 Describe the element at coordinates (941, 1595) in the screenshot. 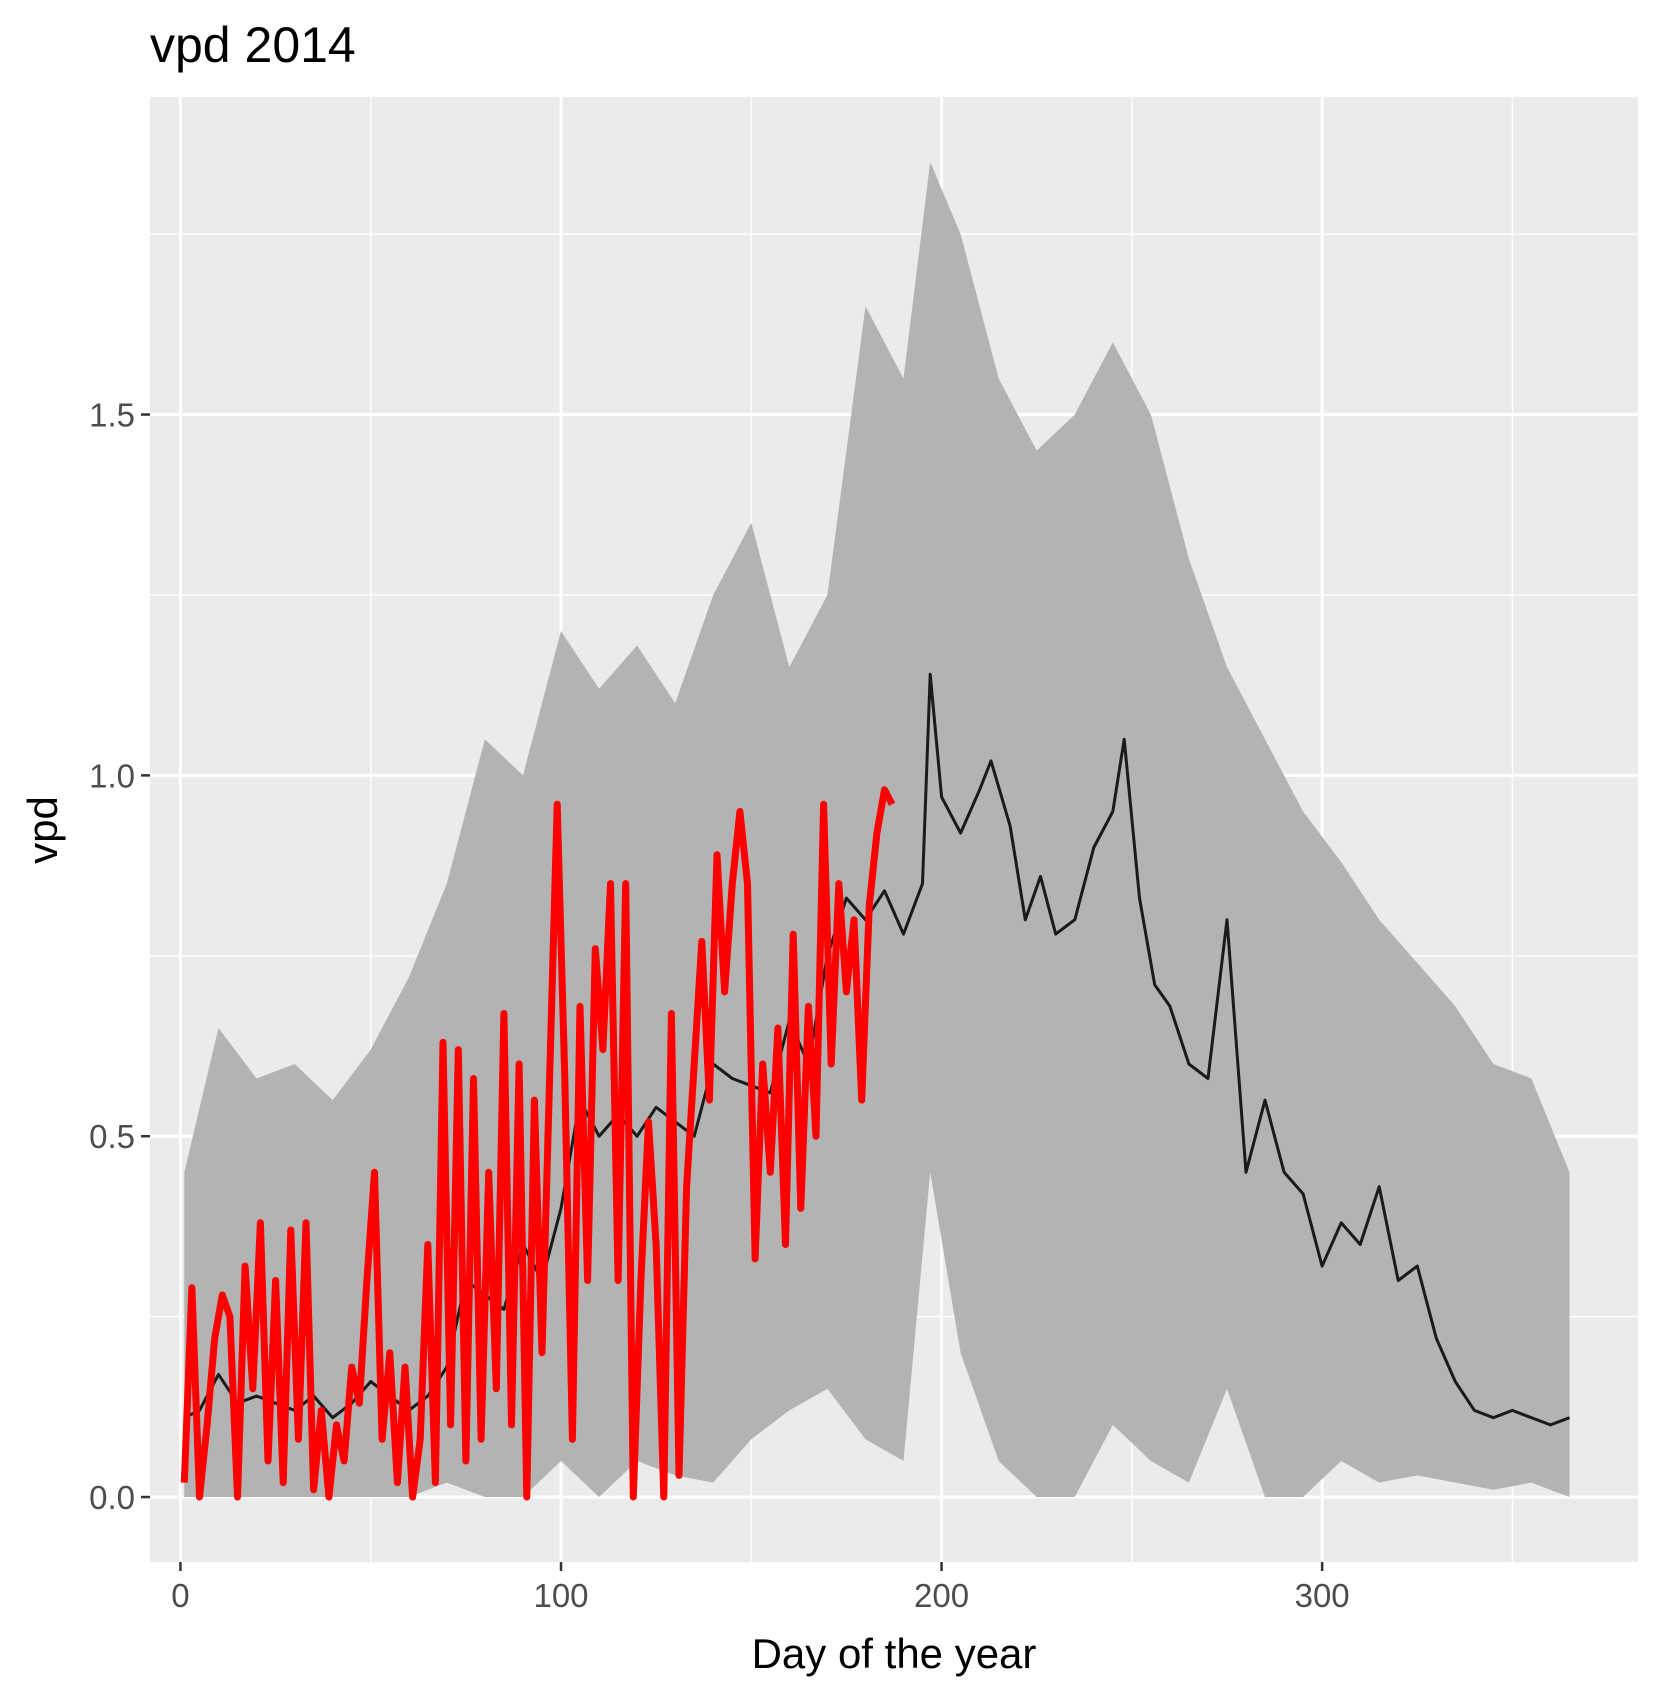

I see `x-tick-label: 200` at that location.